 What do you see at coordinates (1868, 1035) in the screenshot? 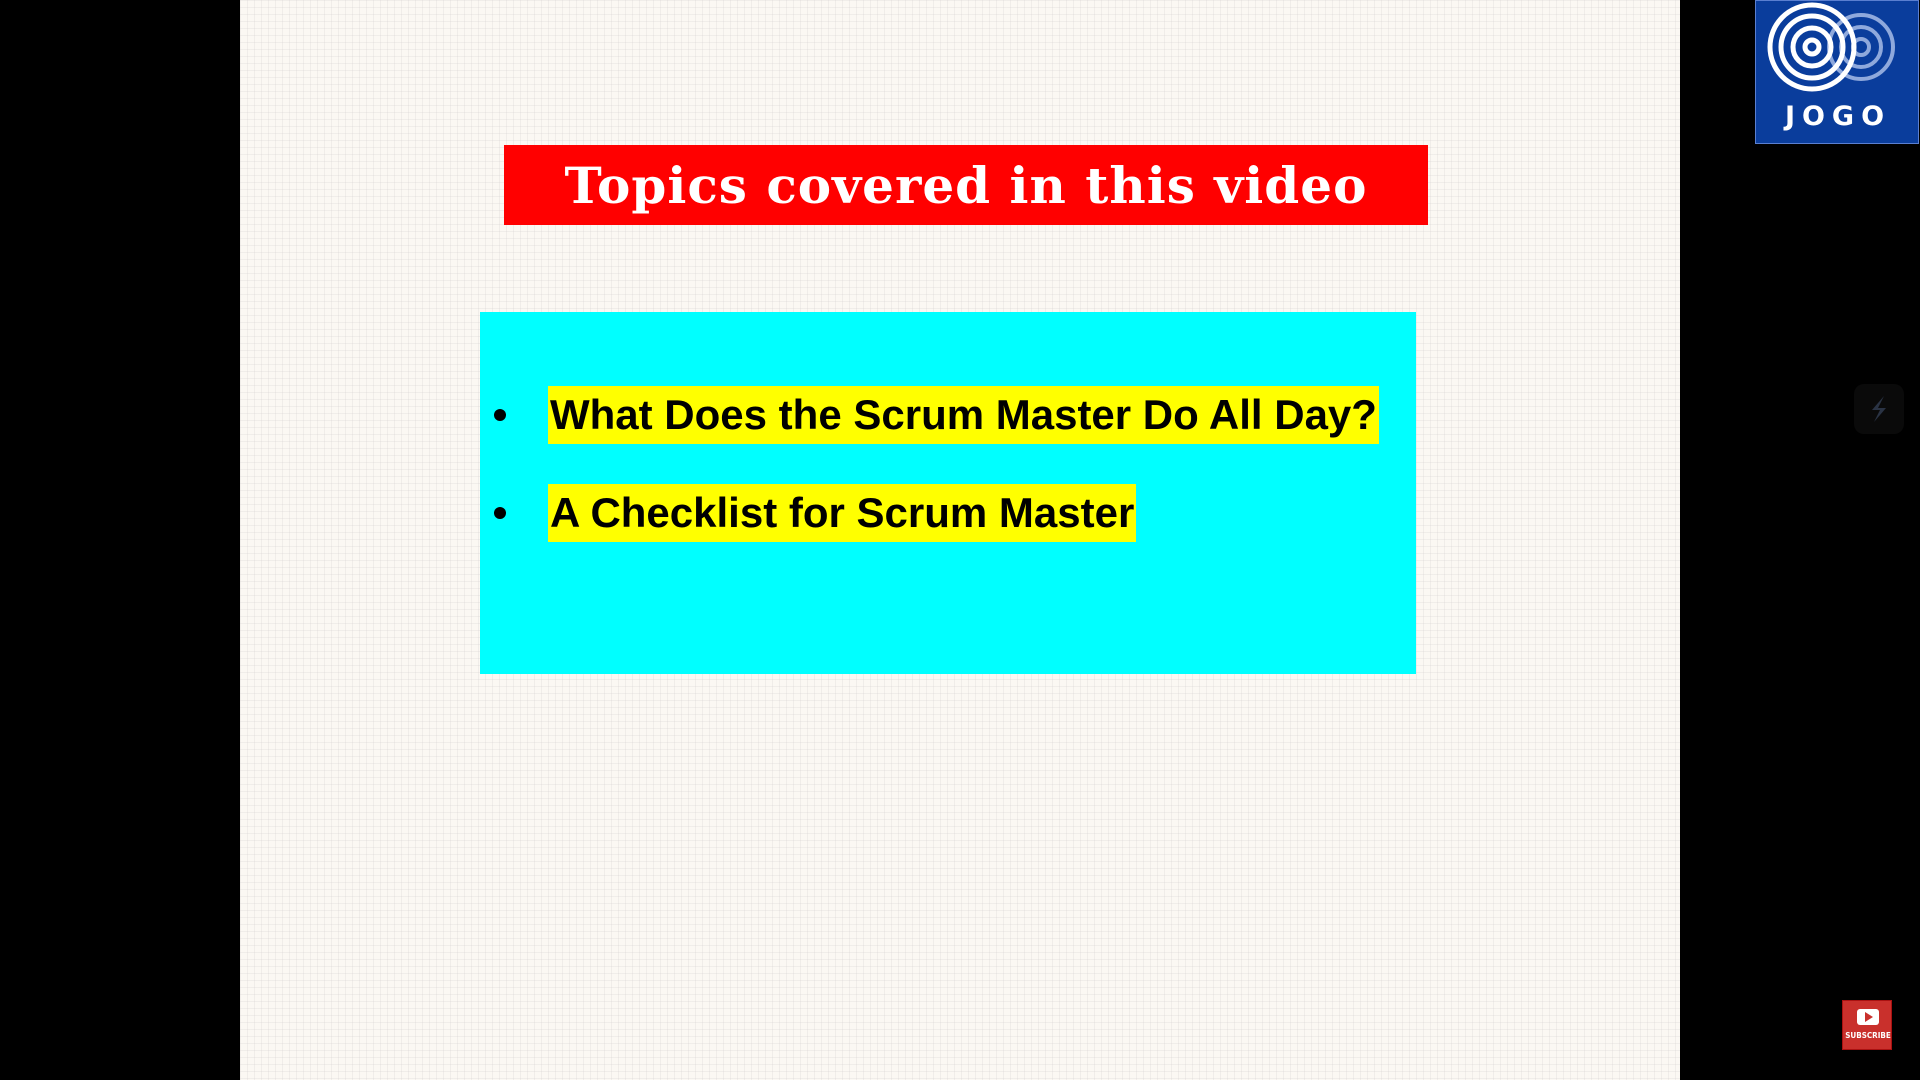
I see `subscribe-label: SUBSCRIBE` at bounding box center [1868, 1035].